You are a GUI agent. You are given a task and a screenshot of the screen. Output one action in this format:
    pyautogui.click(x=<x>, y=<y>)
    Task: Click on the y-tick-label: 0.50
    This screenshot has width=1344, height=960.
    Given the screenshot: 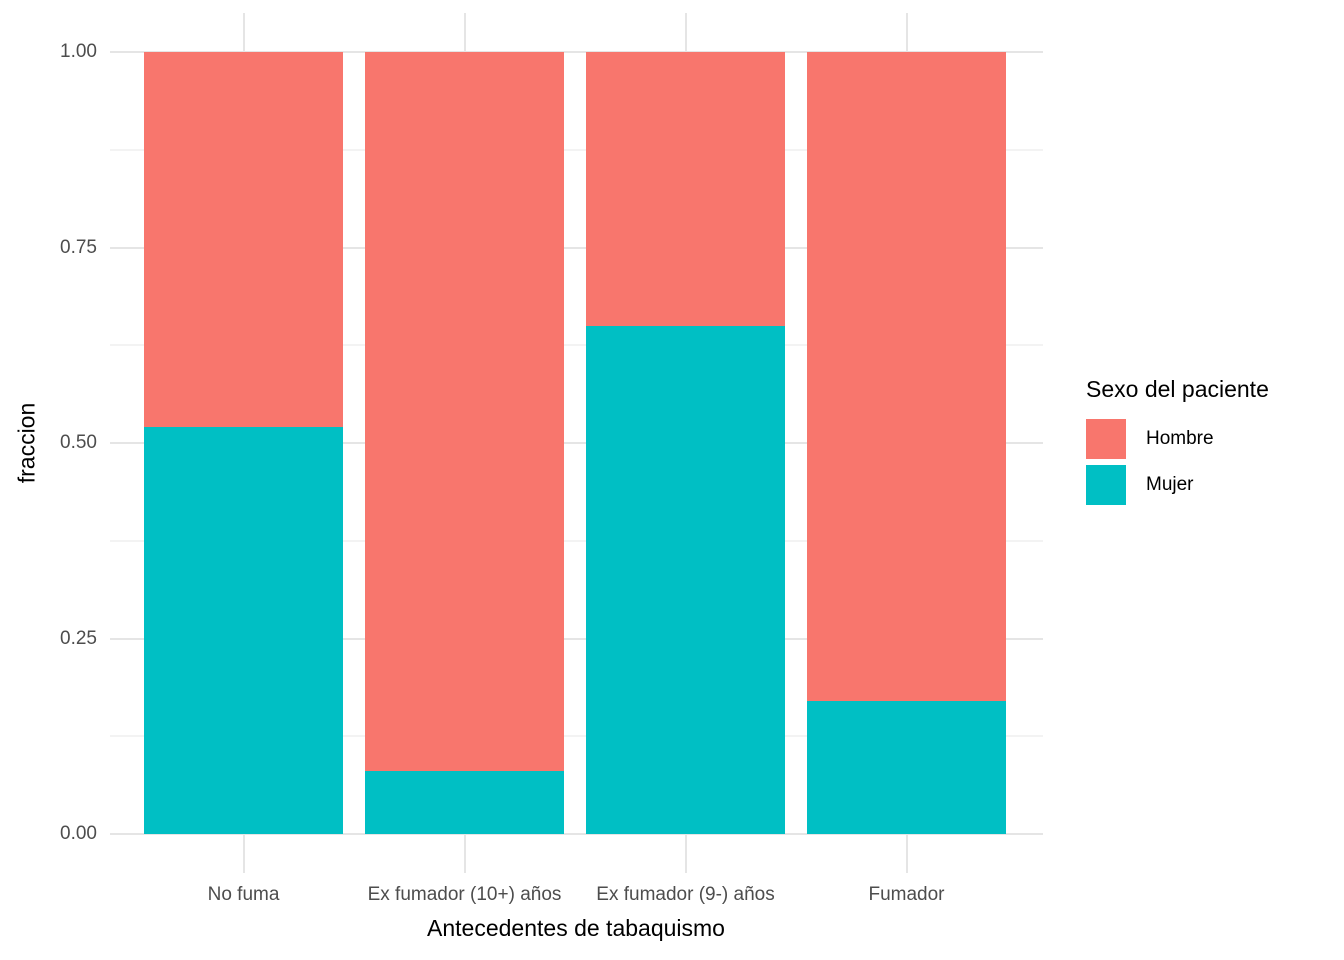 What is the action you would take?
    pyautogui.click(x=78, y=442)
    